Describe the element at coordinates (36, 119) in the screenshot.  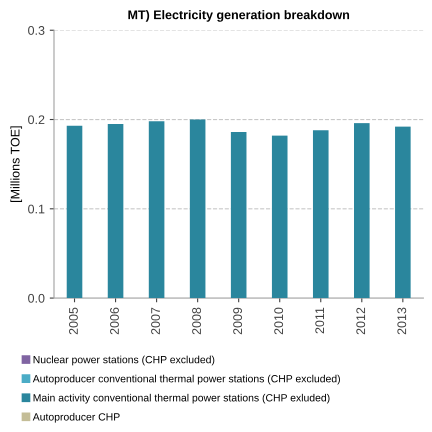
I see `y-tick-label: 0.2` at that location.